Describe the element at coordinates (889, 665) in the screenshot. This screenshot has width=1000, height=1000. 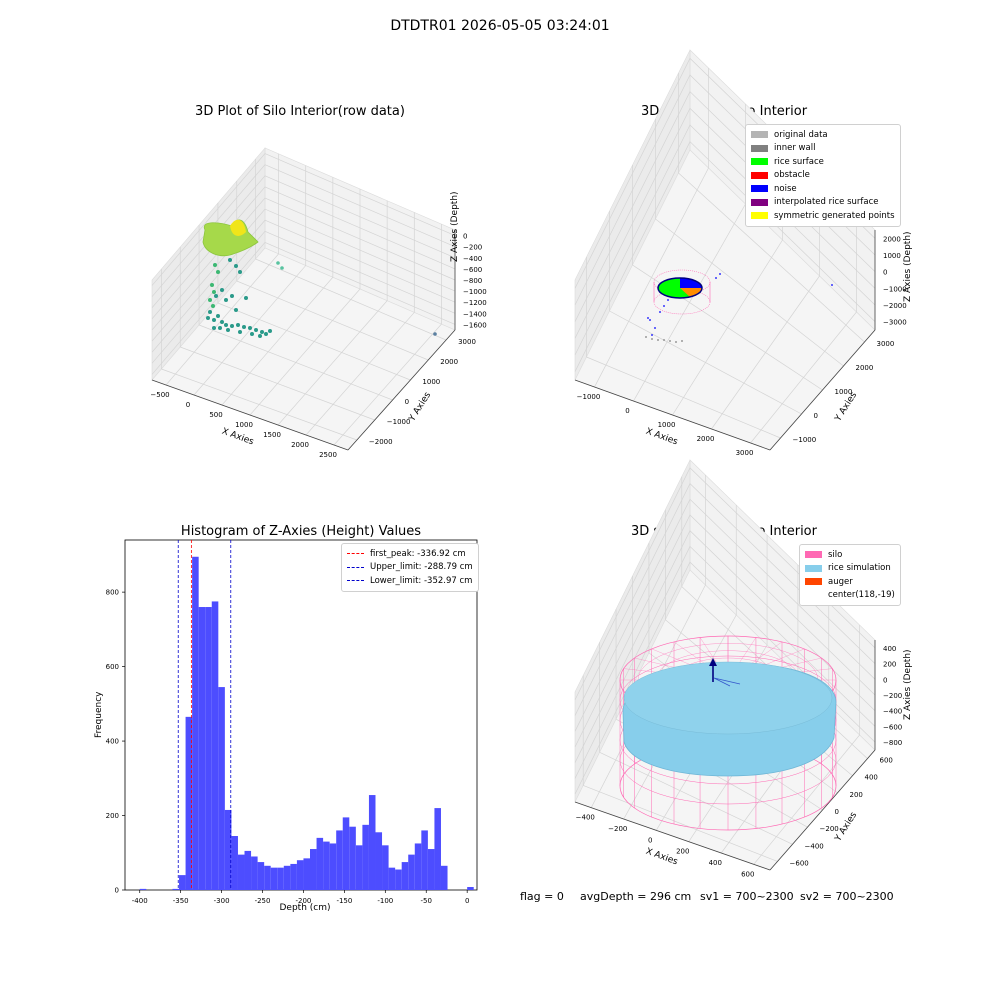
I see `p4-ztick: 200` at that location.